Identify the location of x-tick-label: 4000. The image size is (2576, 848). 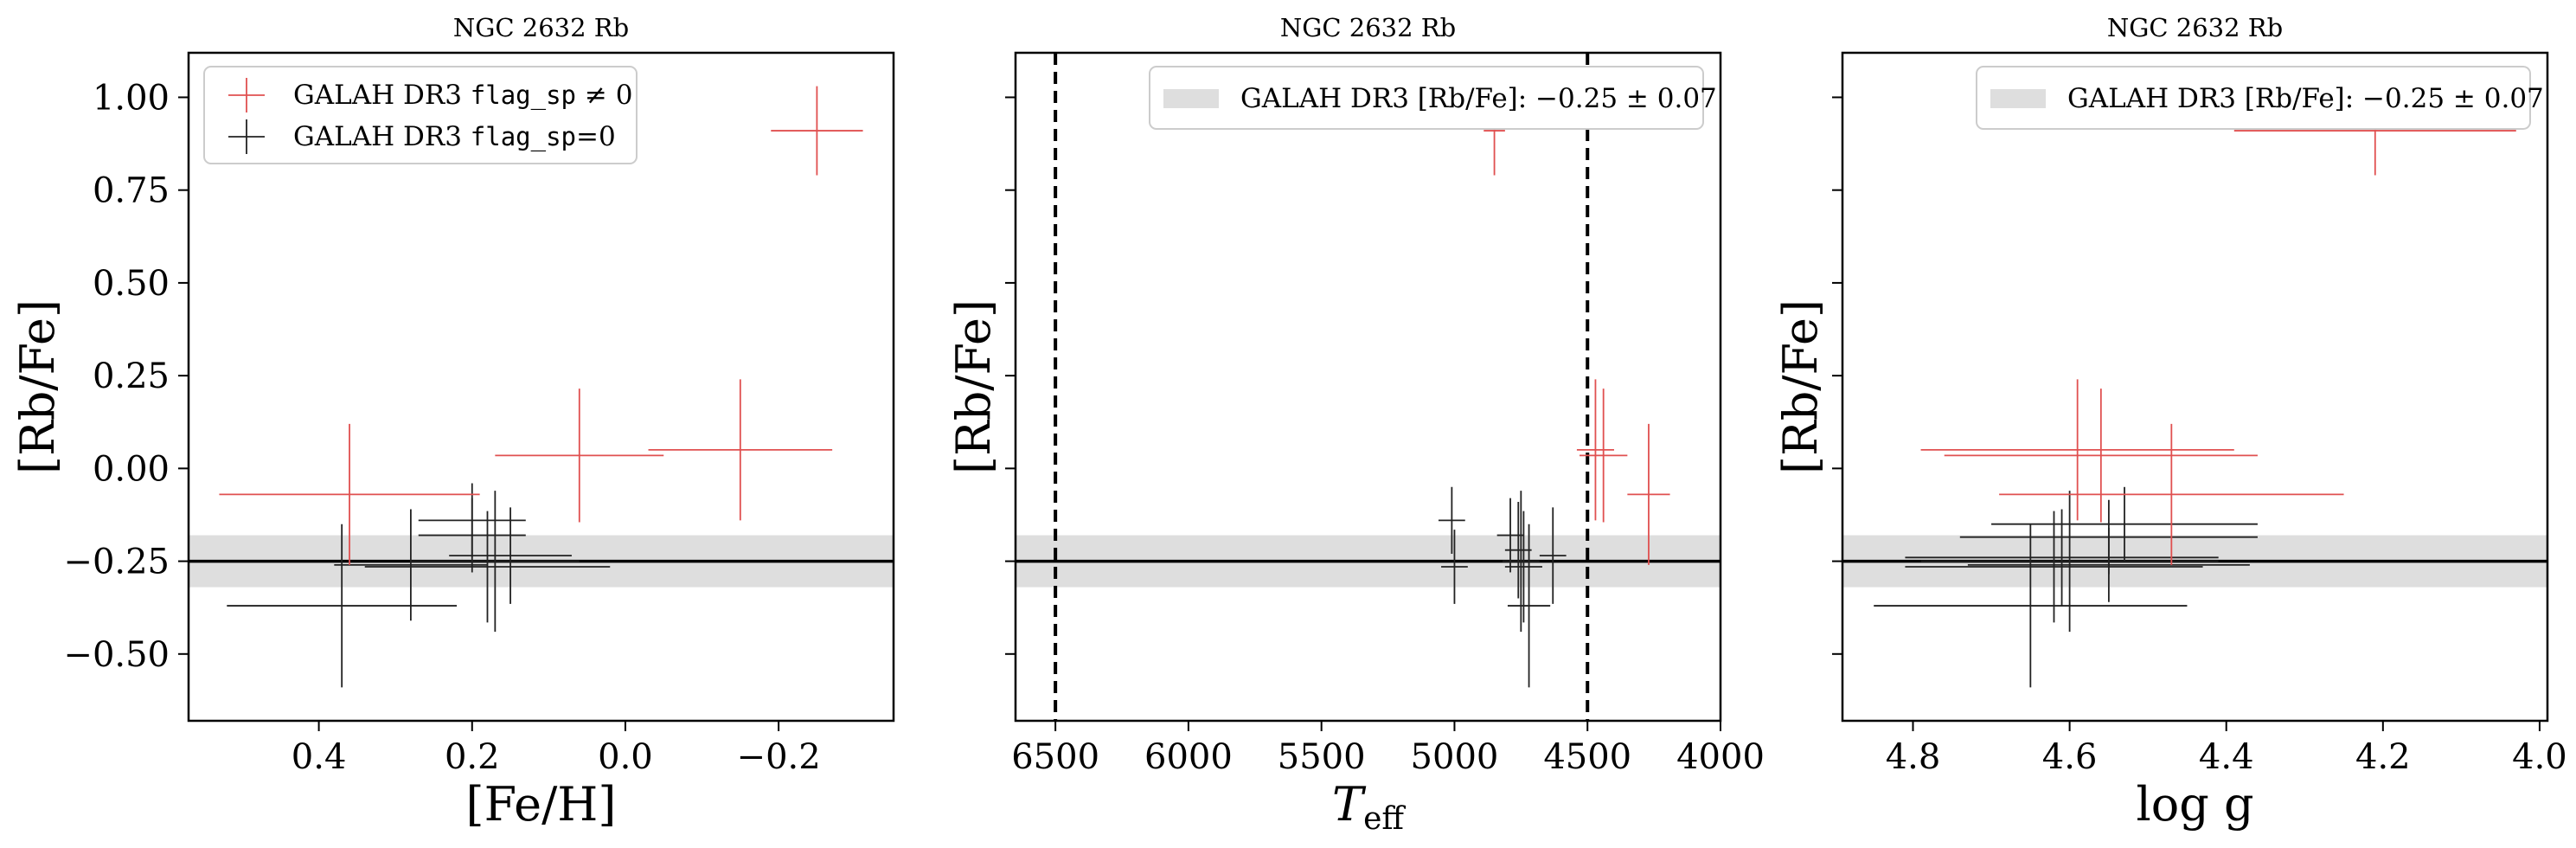
(1720, 757).